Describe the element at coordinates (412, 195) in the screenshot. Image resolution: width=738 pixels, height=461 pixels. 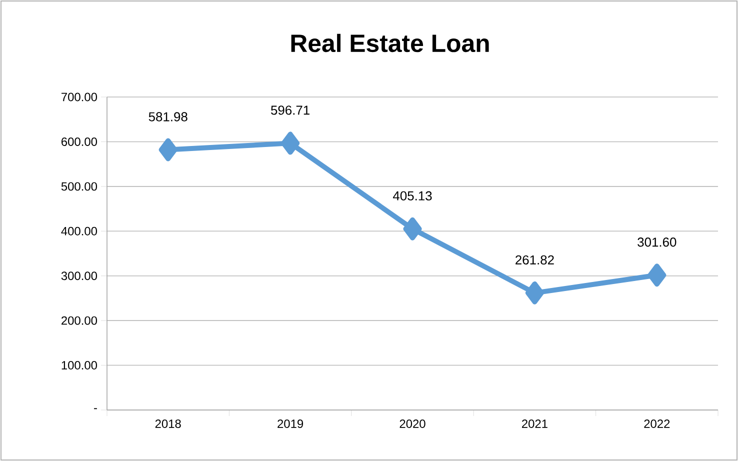
I see `data-label: 405.13` at that location.